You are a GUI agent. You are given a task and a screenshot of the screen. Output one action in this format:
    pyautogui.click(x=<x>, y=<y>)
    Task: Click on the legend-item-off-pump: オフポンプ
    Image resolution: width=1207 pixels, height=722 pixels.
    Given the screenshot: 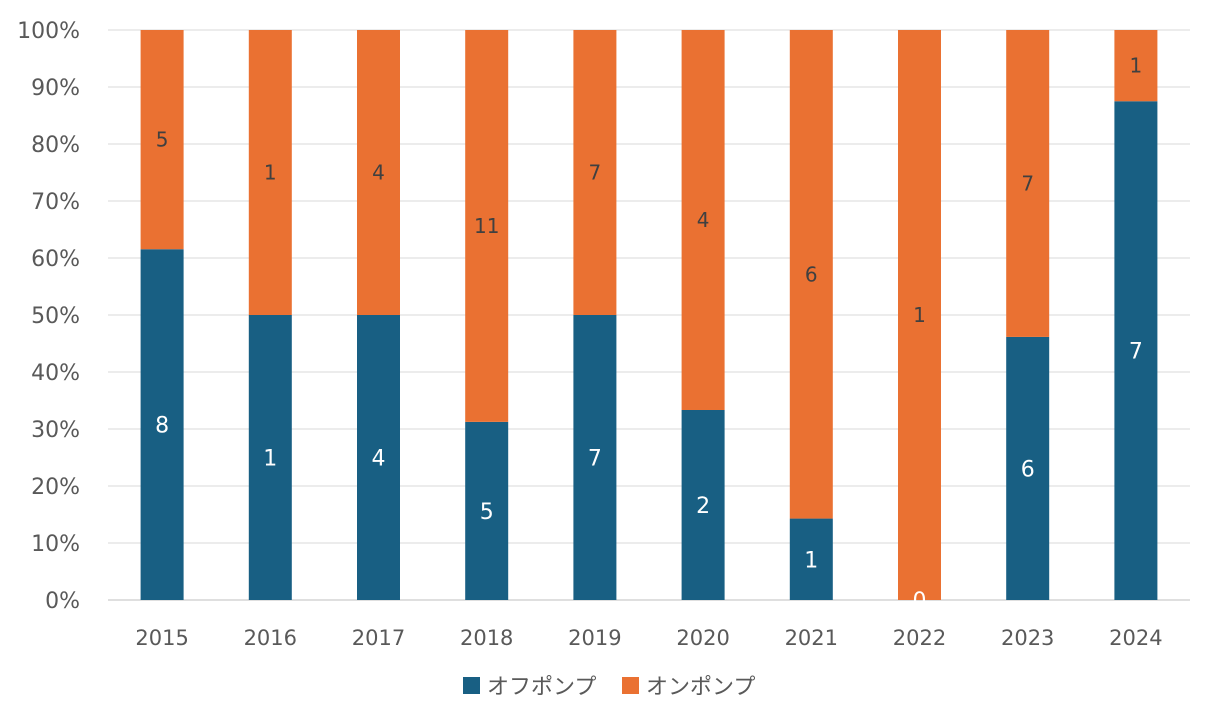 What is the action you would take?
    pyautogui.click(x=529, y=687)
    